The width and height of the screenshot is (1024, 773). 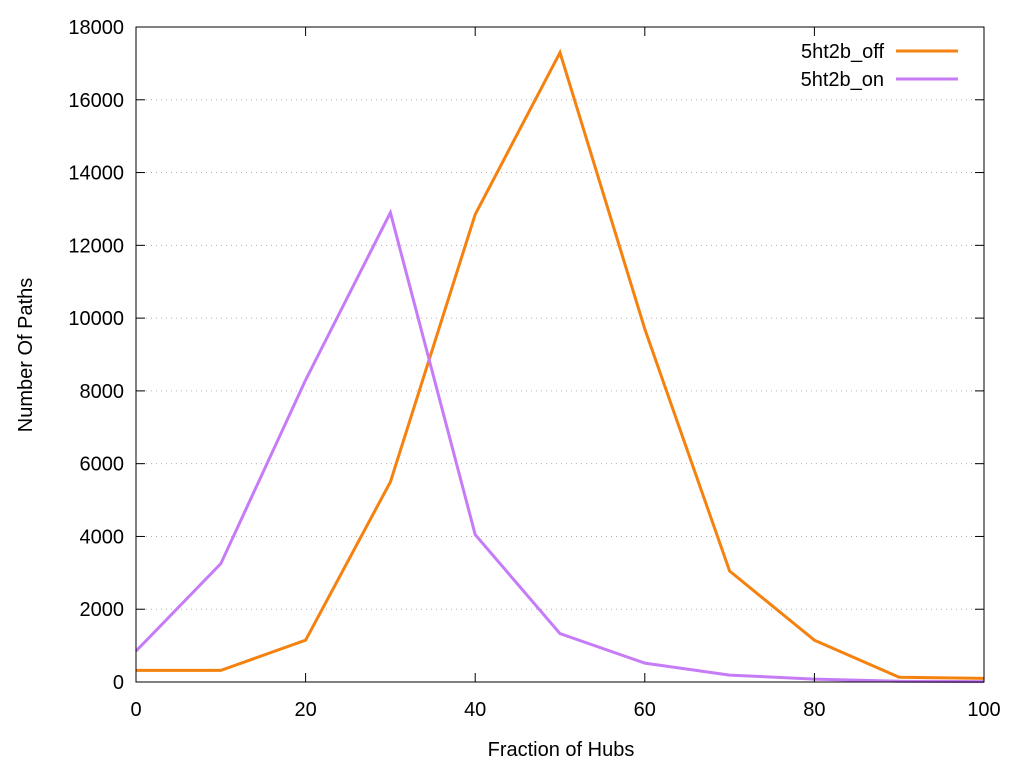 I want to click on y-tick-label: 0, so click(x=118, y=683).